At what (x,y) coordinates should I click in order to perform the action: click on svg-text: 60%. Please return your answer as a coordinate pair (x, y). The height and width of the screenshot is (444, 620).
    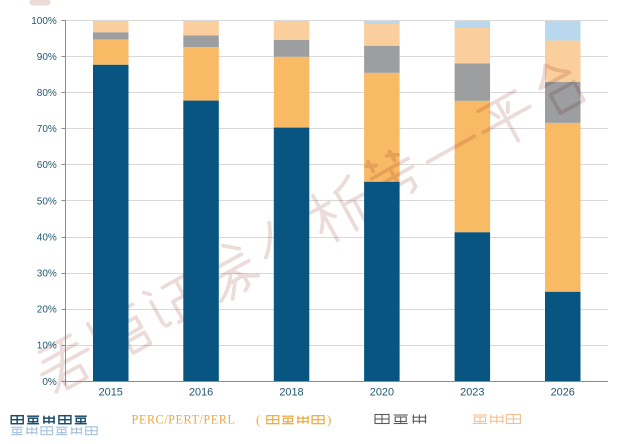
    Looking at the image, I should click on (47, 165).